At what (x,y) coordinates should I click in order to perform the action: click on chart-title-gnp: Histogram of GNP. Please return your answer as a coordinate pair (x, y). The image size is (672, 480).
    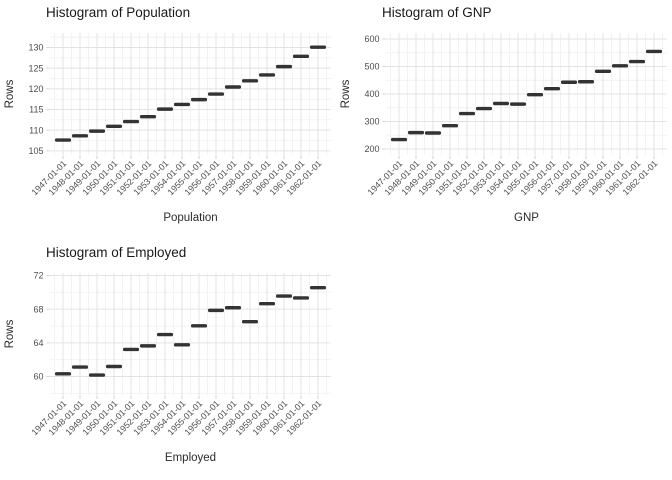
    Looking at the image, I should click on (437, 12).